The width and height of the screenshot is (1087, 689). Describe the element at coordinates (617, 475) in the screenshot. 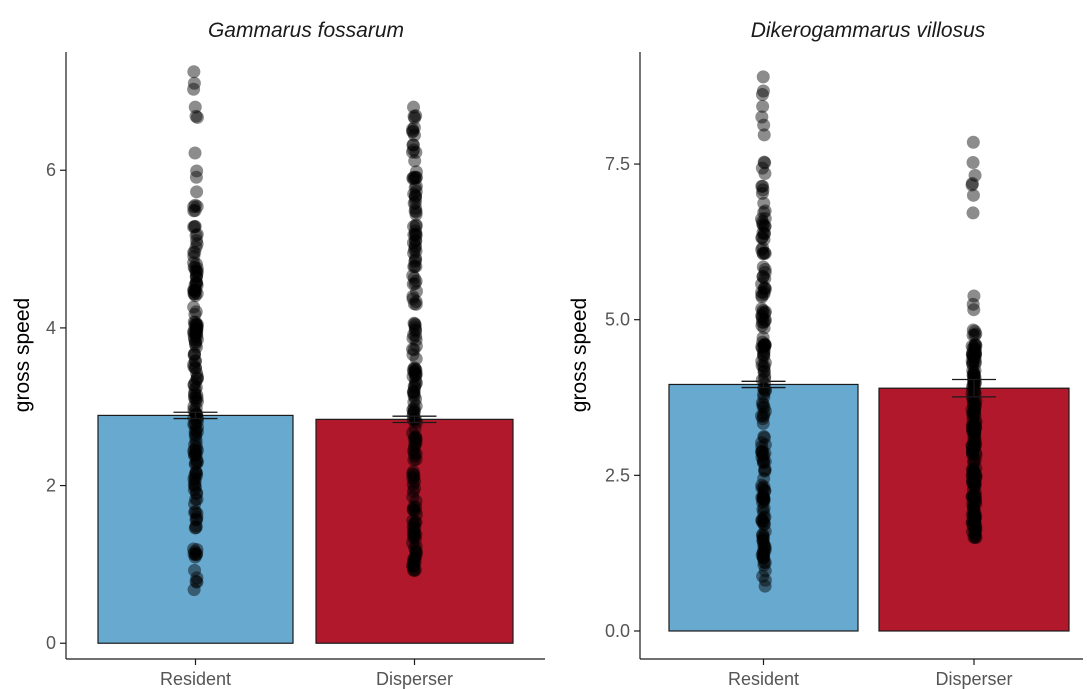

I see `y-tick-label: 2.5` at that location.